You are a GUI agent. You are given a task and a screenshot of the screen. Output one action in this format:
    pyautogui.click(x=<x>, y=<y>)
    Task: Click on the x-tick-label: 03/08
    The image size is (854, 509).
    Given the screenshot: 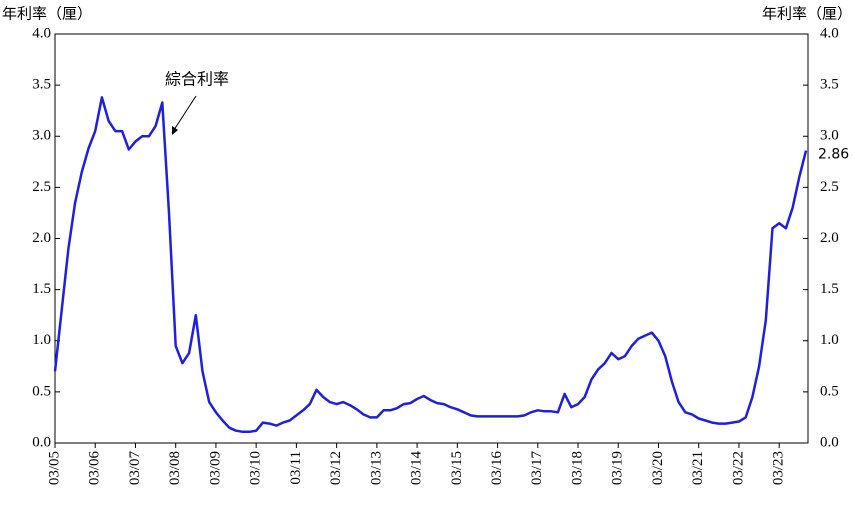 What is the action you would take?
    pyautogui.click(x=175, y=468)
    